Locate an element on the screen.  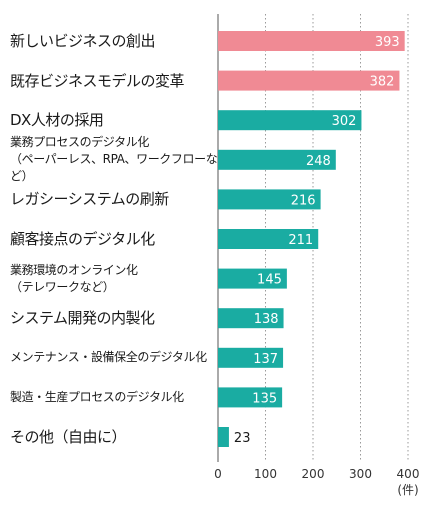
x-tick-label: 200 is located at coordinates (313, 474).